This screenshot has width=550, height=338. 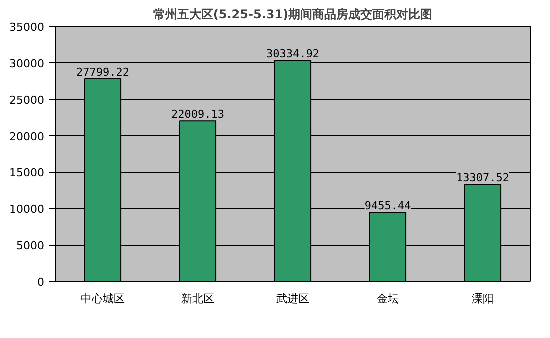 What do you see at coordinates (103, 299) in the screenshot?
I see `x-tick-label: 中心城区` at bounding box center [103, 299].